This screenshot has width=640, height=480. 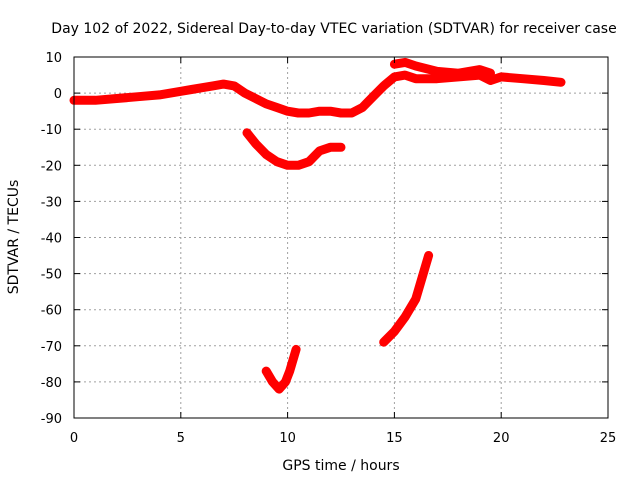 I want to click on x-tick-label: 15, so click(x=394, y=438).